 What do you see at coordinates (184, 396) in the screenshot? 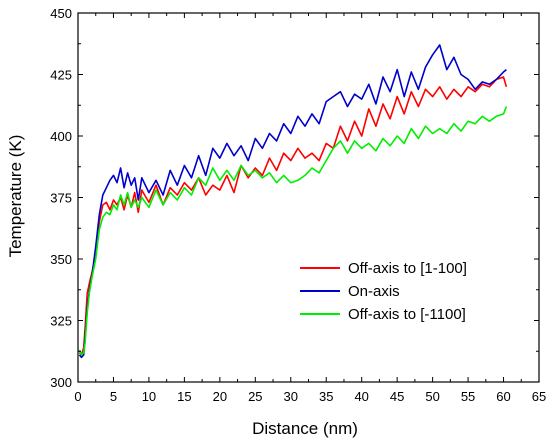
I see `x-tick-label: 15` at bounding box center [184, 396].